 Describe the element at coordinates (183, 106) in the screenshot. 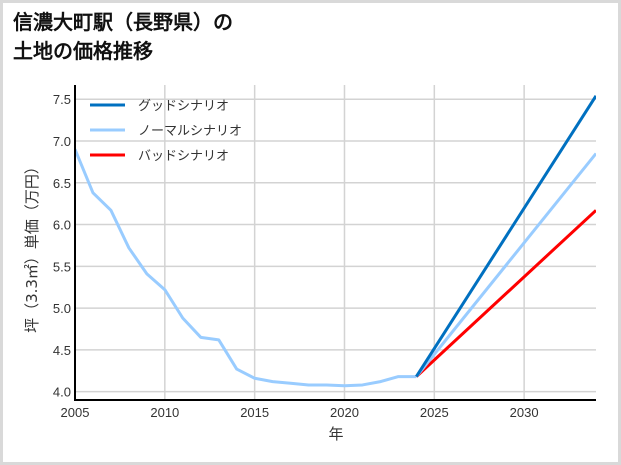

I see `legend-label: グッドシナリオ` at that location.